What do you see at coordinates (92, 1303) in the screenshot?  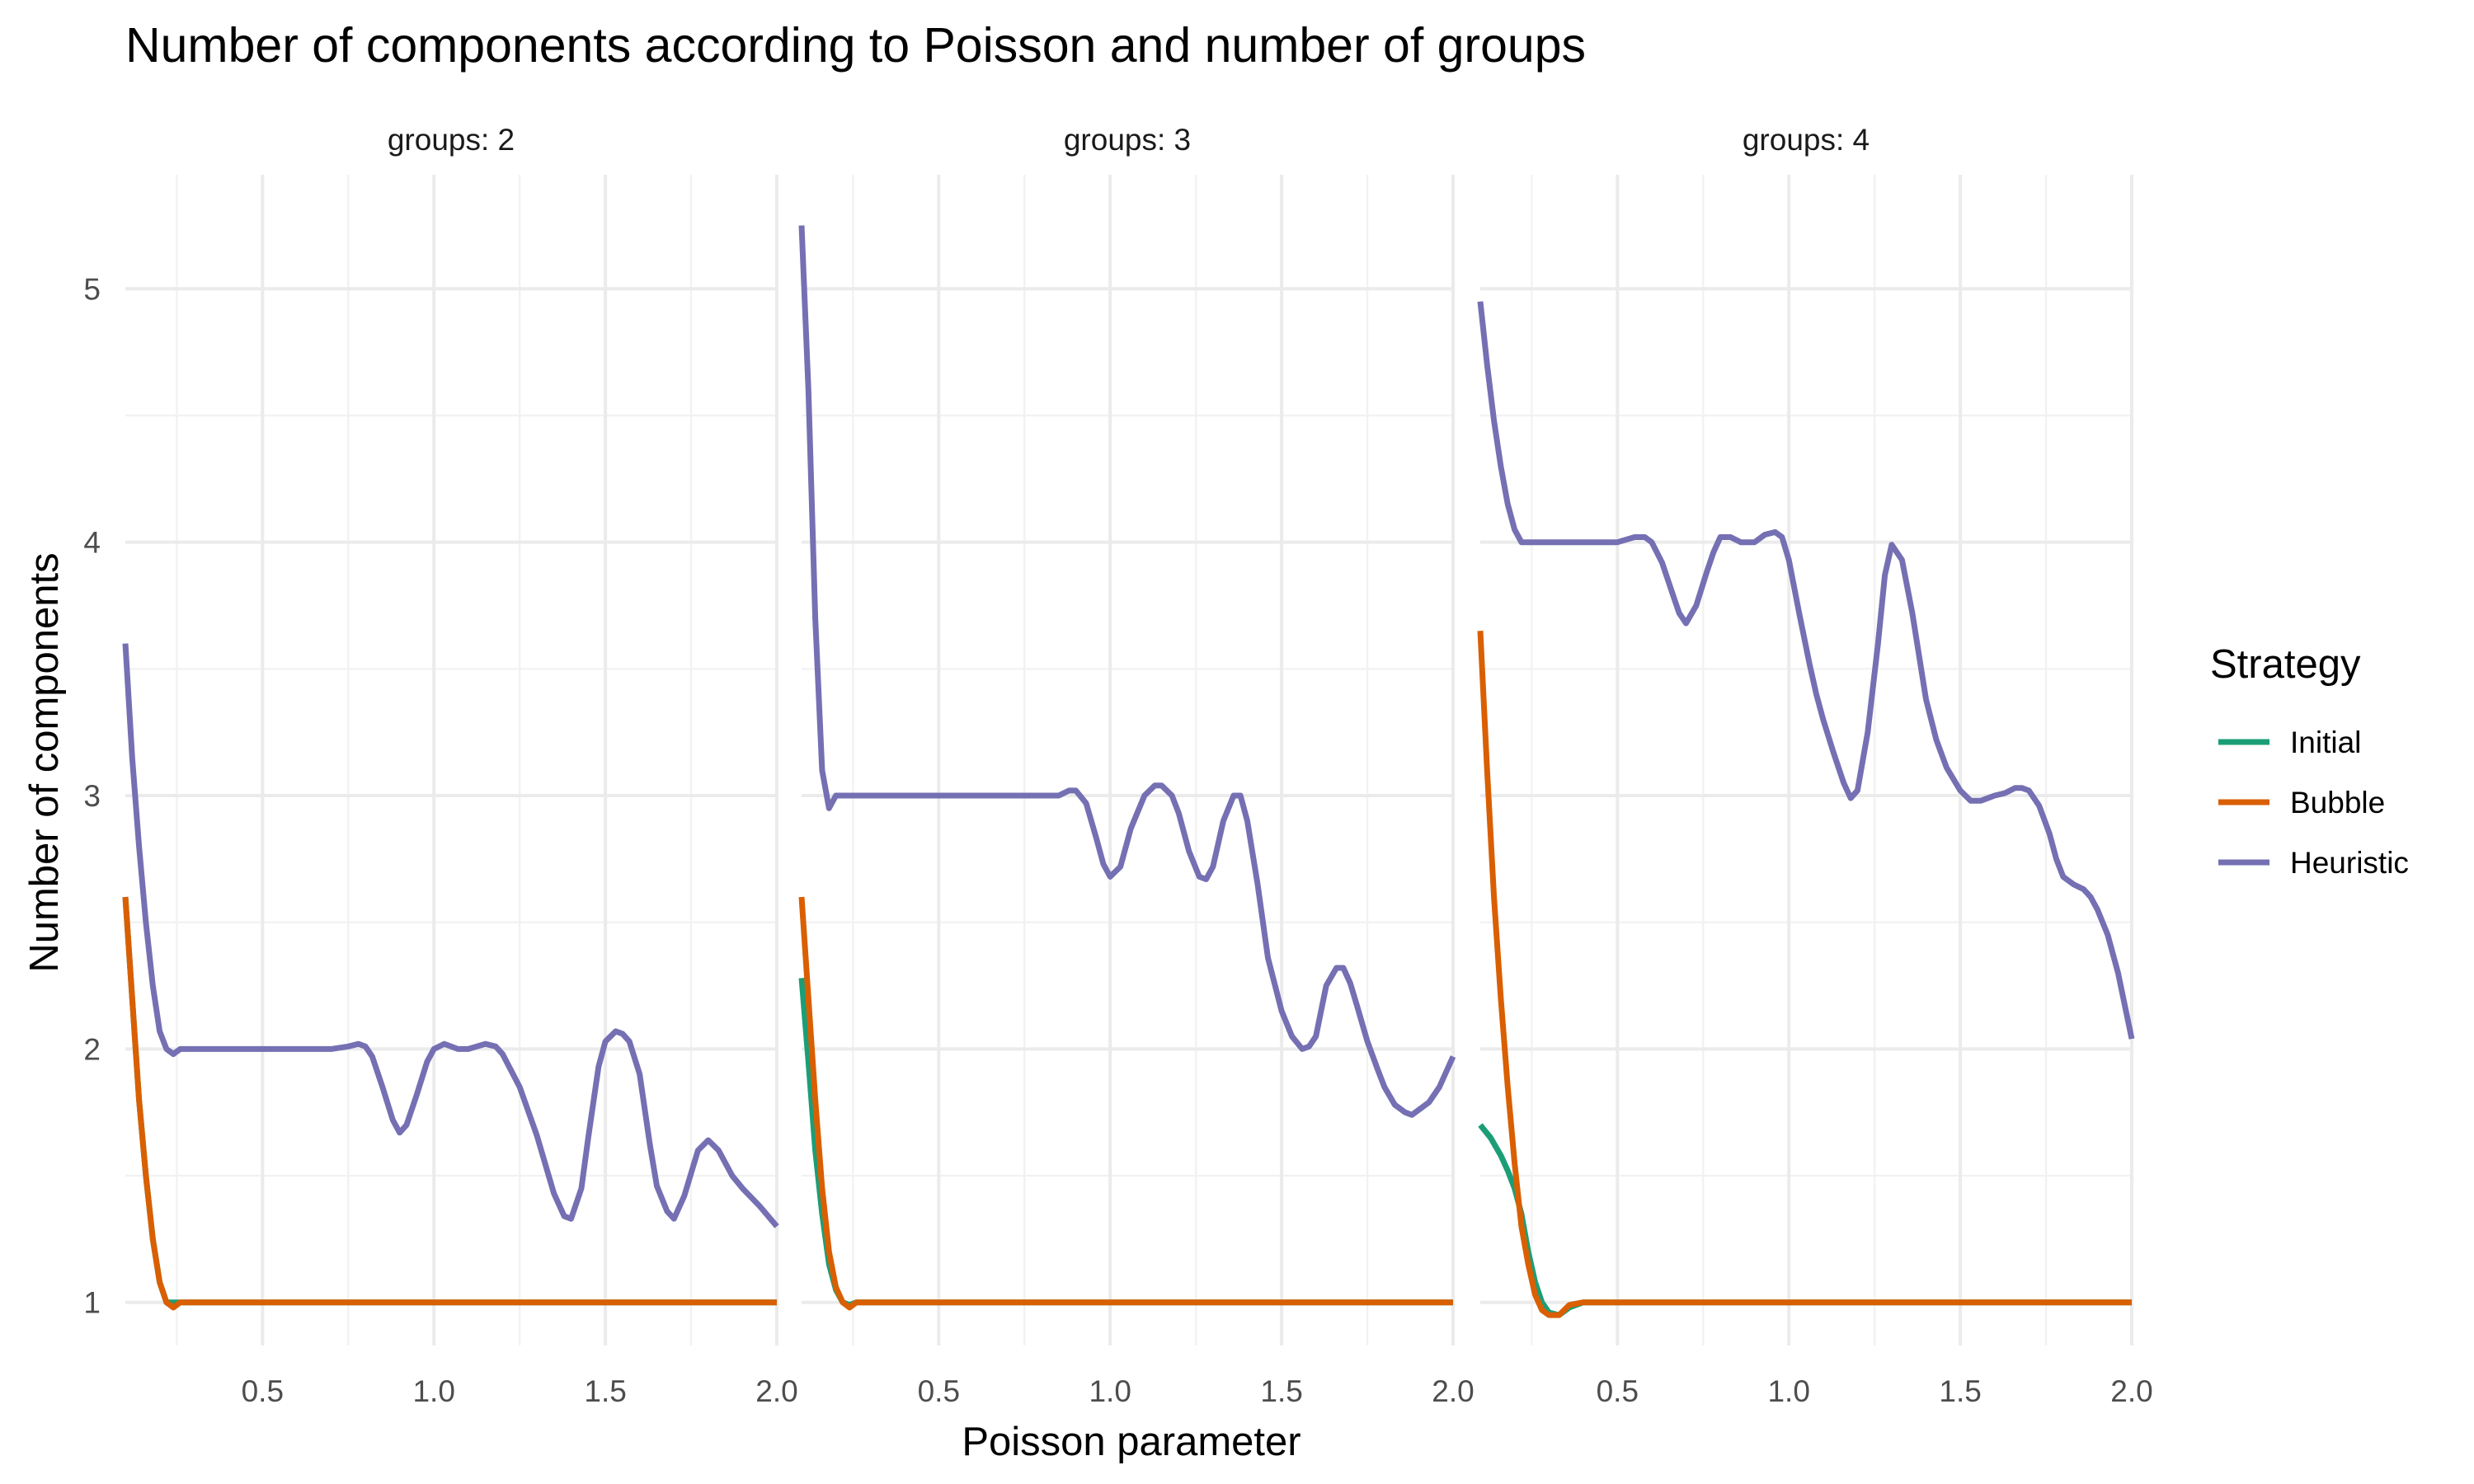 I see `y-tick-label: 1` at bounding box center [92, 1303].